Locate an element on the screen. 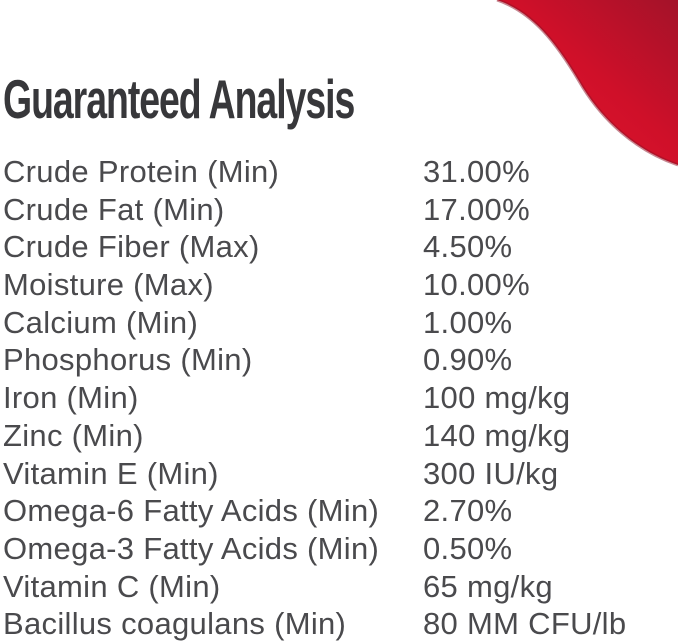  nutrient-label: Crude Protein (Min) is located at coordinates (141, 171).